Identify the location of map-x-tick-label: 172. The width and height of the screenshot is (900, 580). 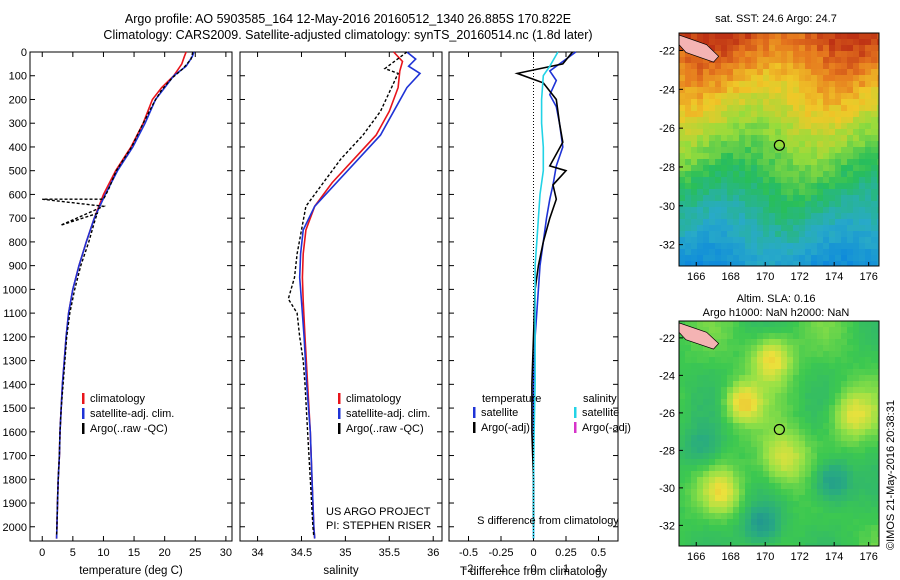
(800, 277).